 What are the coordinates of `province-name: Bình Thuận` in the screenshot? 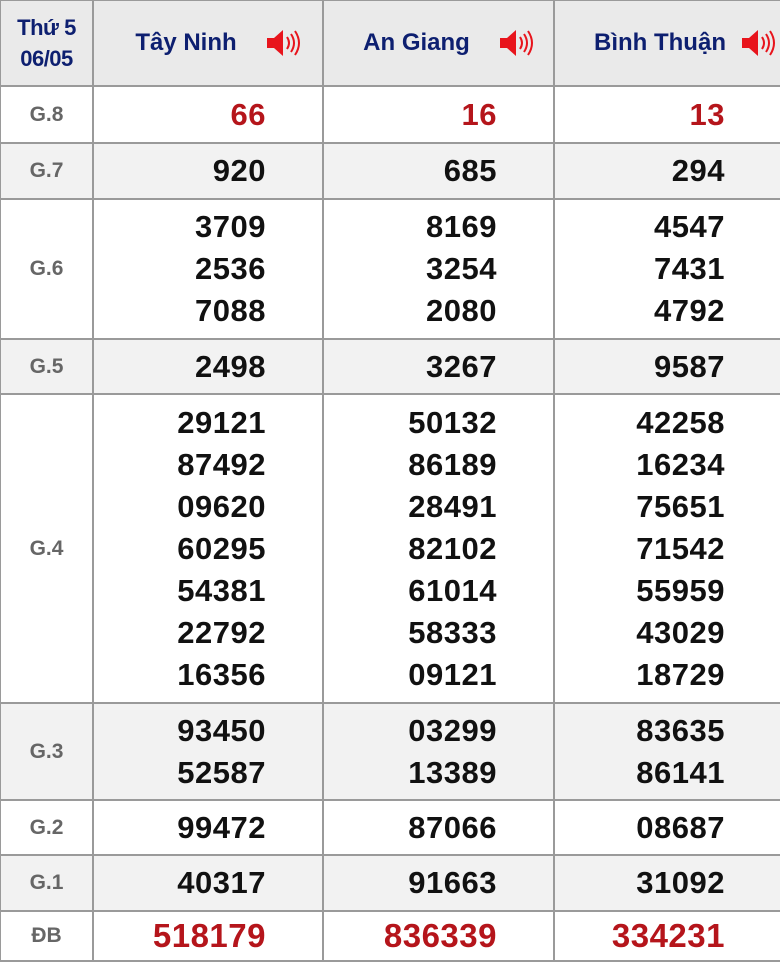 It's located at (660, 42).